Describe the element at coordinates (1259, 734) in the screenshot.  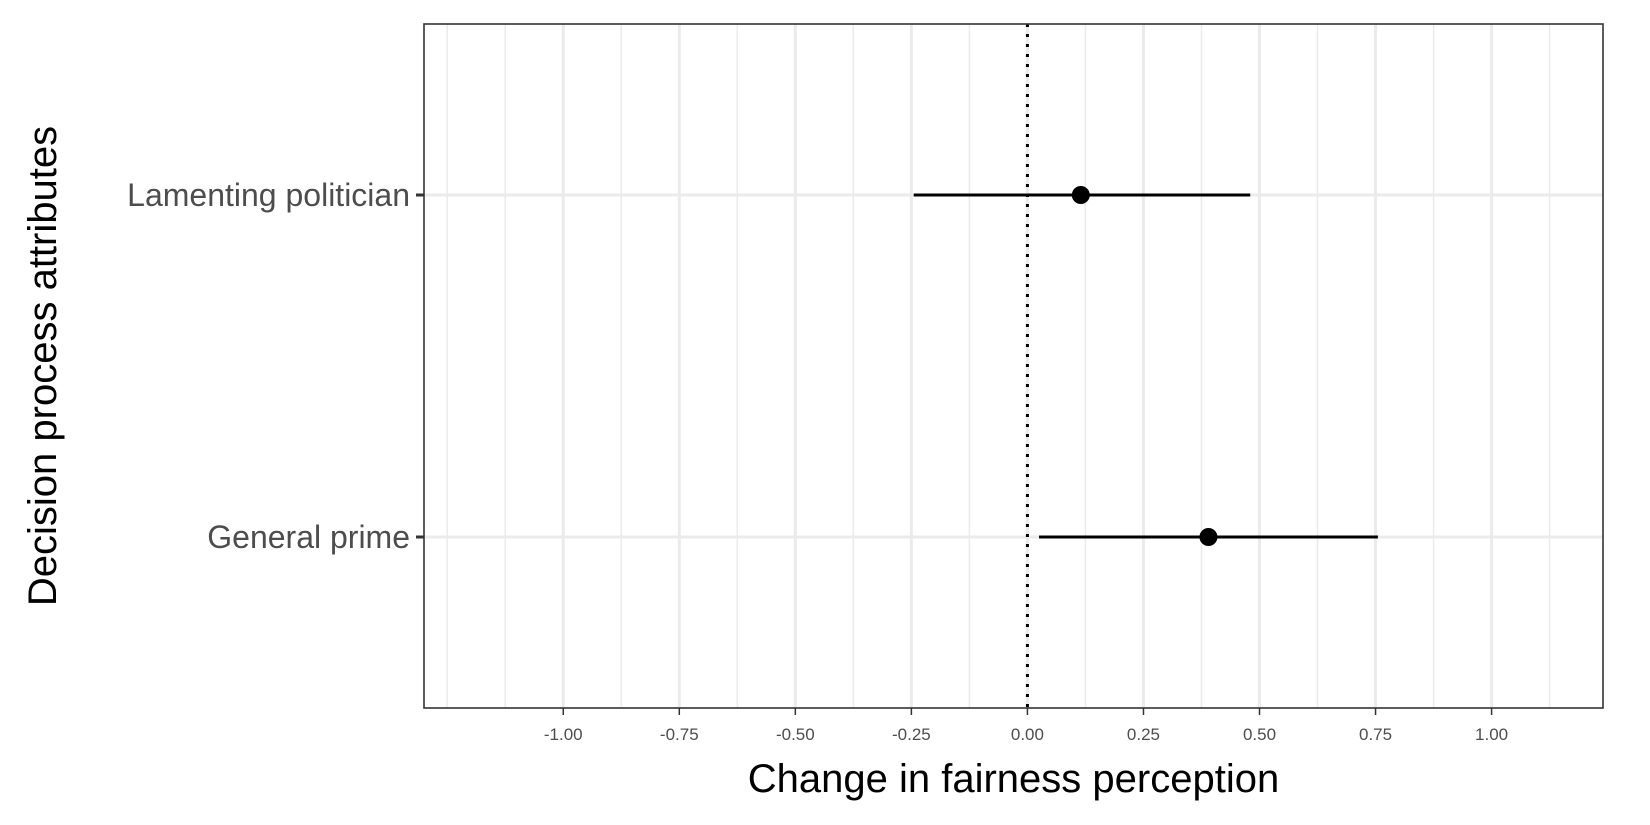
I see `x-tick-label: 0.50` at that location.